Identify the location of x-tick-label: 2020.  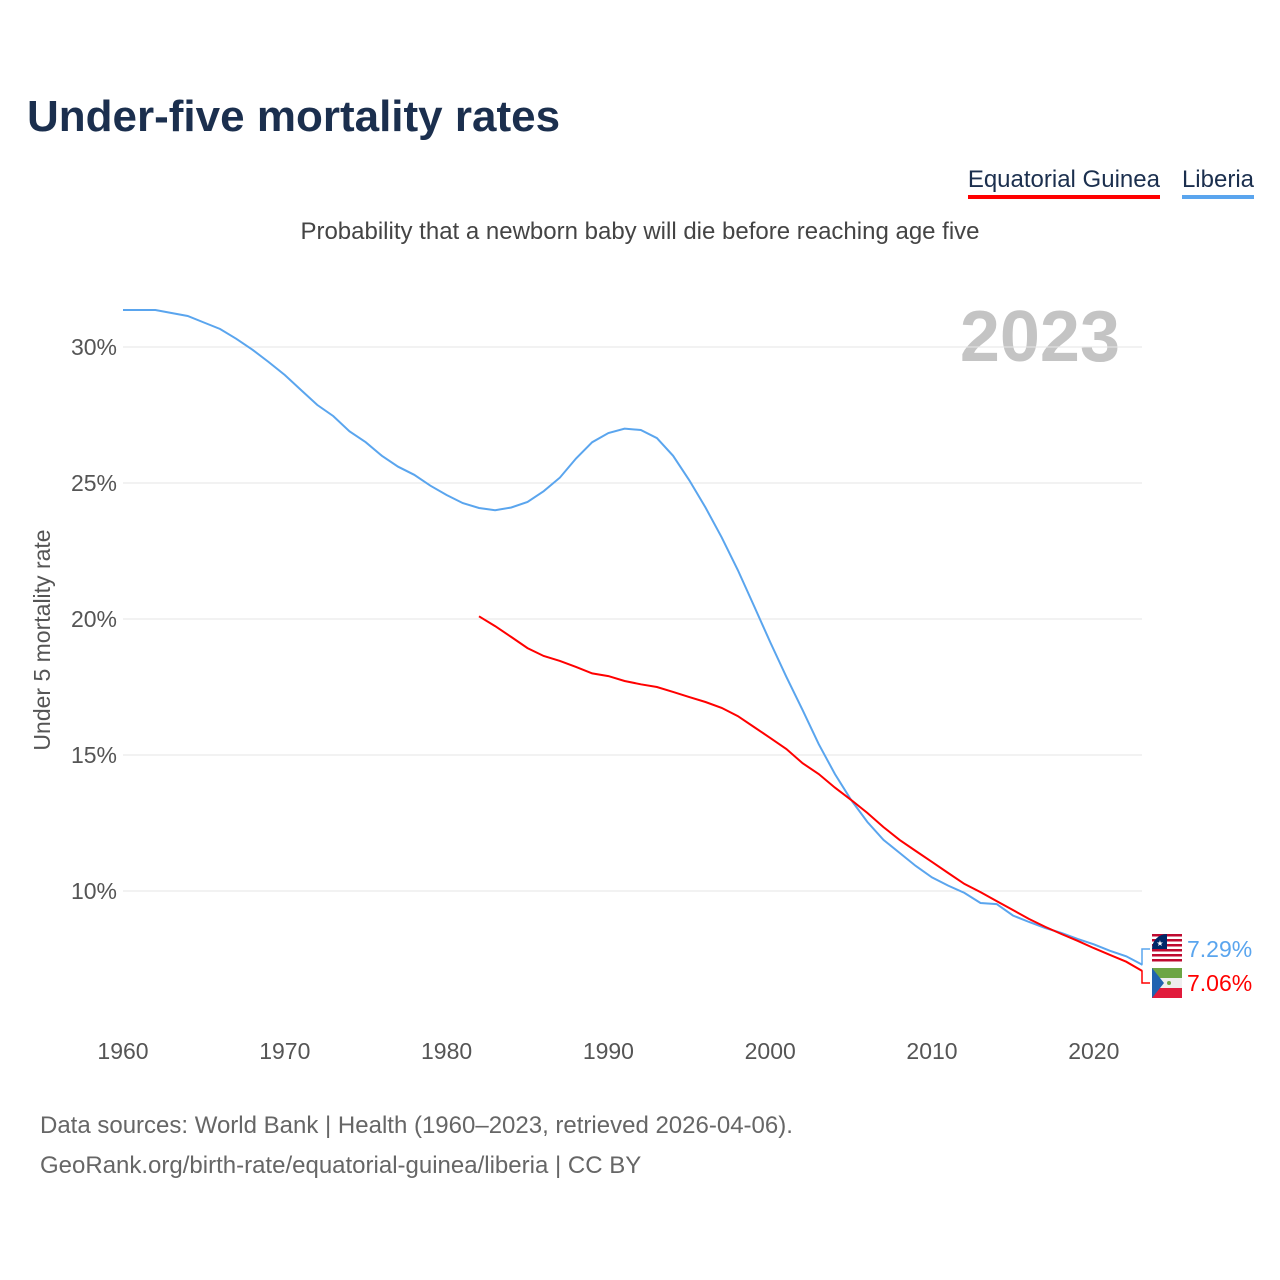
(1093, 1051).